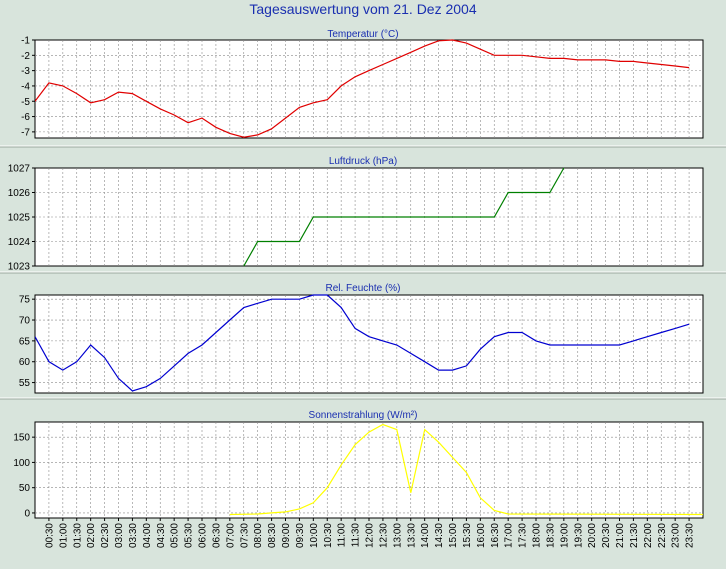 This screenshot has height=569, width=726. What do you see at coordinates (230, 535) in the screenshot?
I see `x-tick-label: 07:00` at bounding box center [230, 535].